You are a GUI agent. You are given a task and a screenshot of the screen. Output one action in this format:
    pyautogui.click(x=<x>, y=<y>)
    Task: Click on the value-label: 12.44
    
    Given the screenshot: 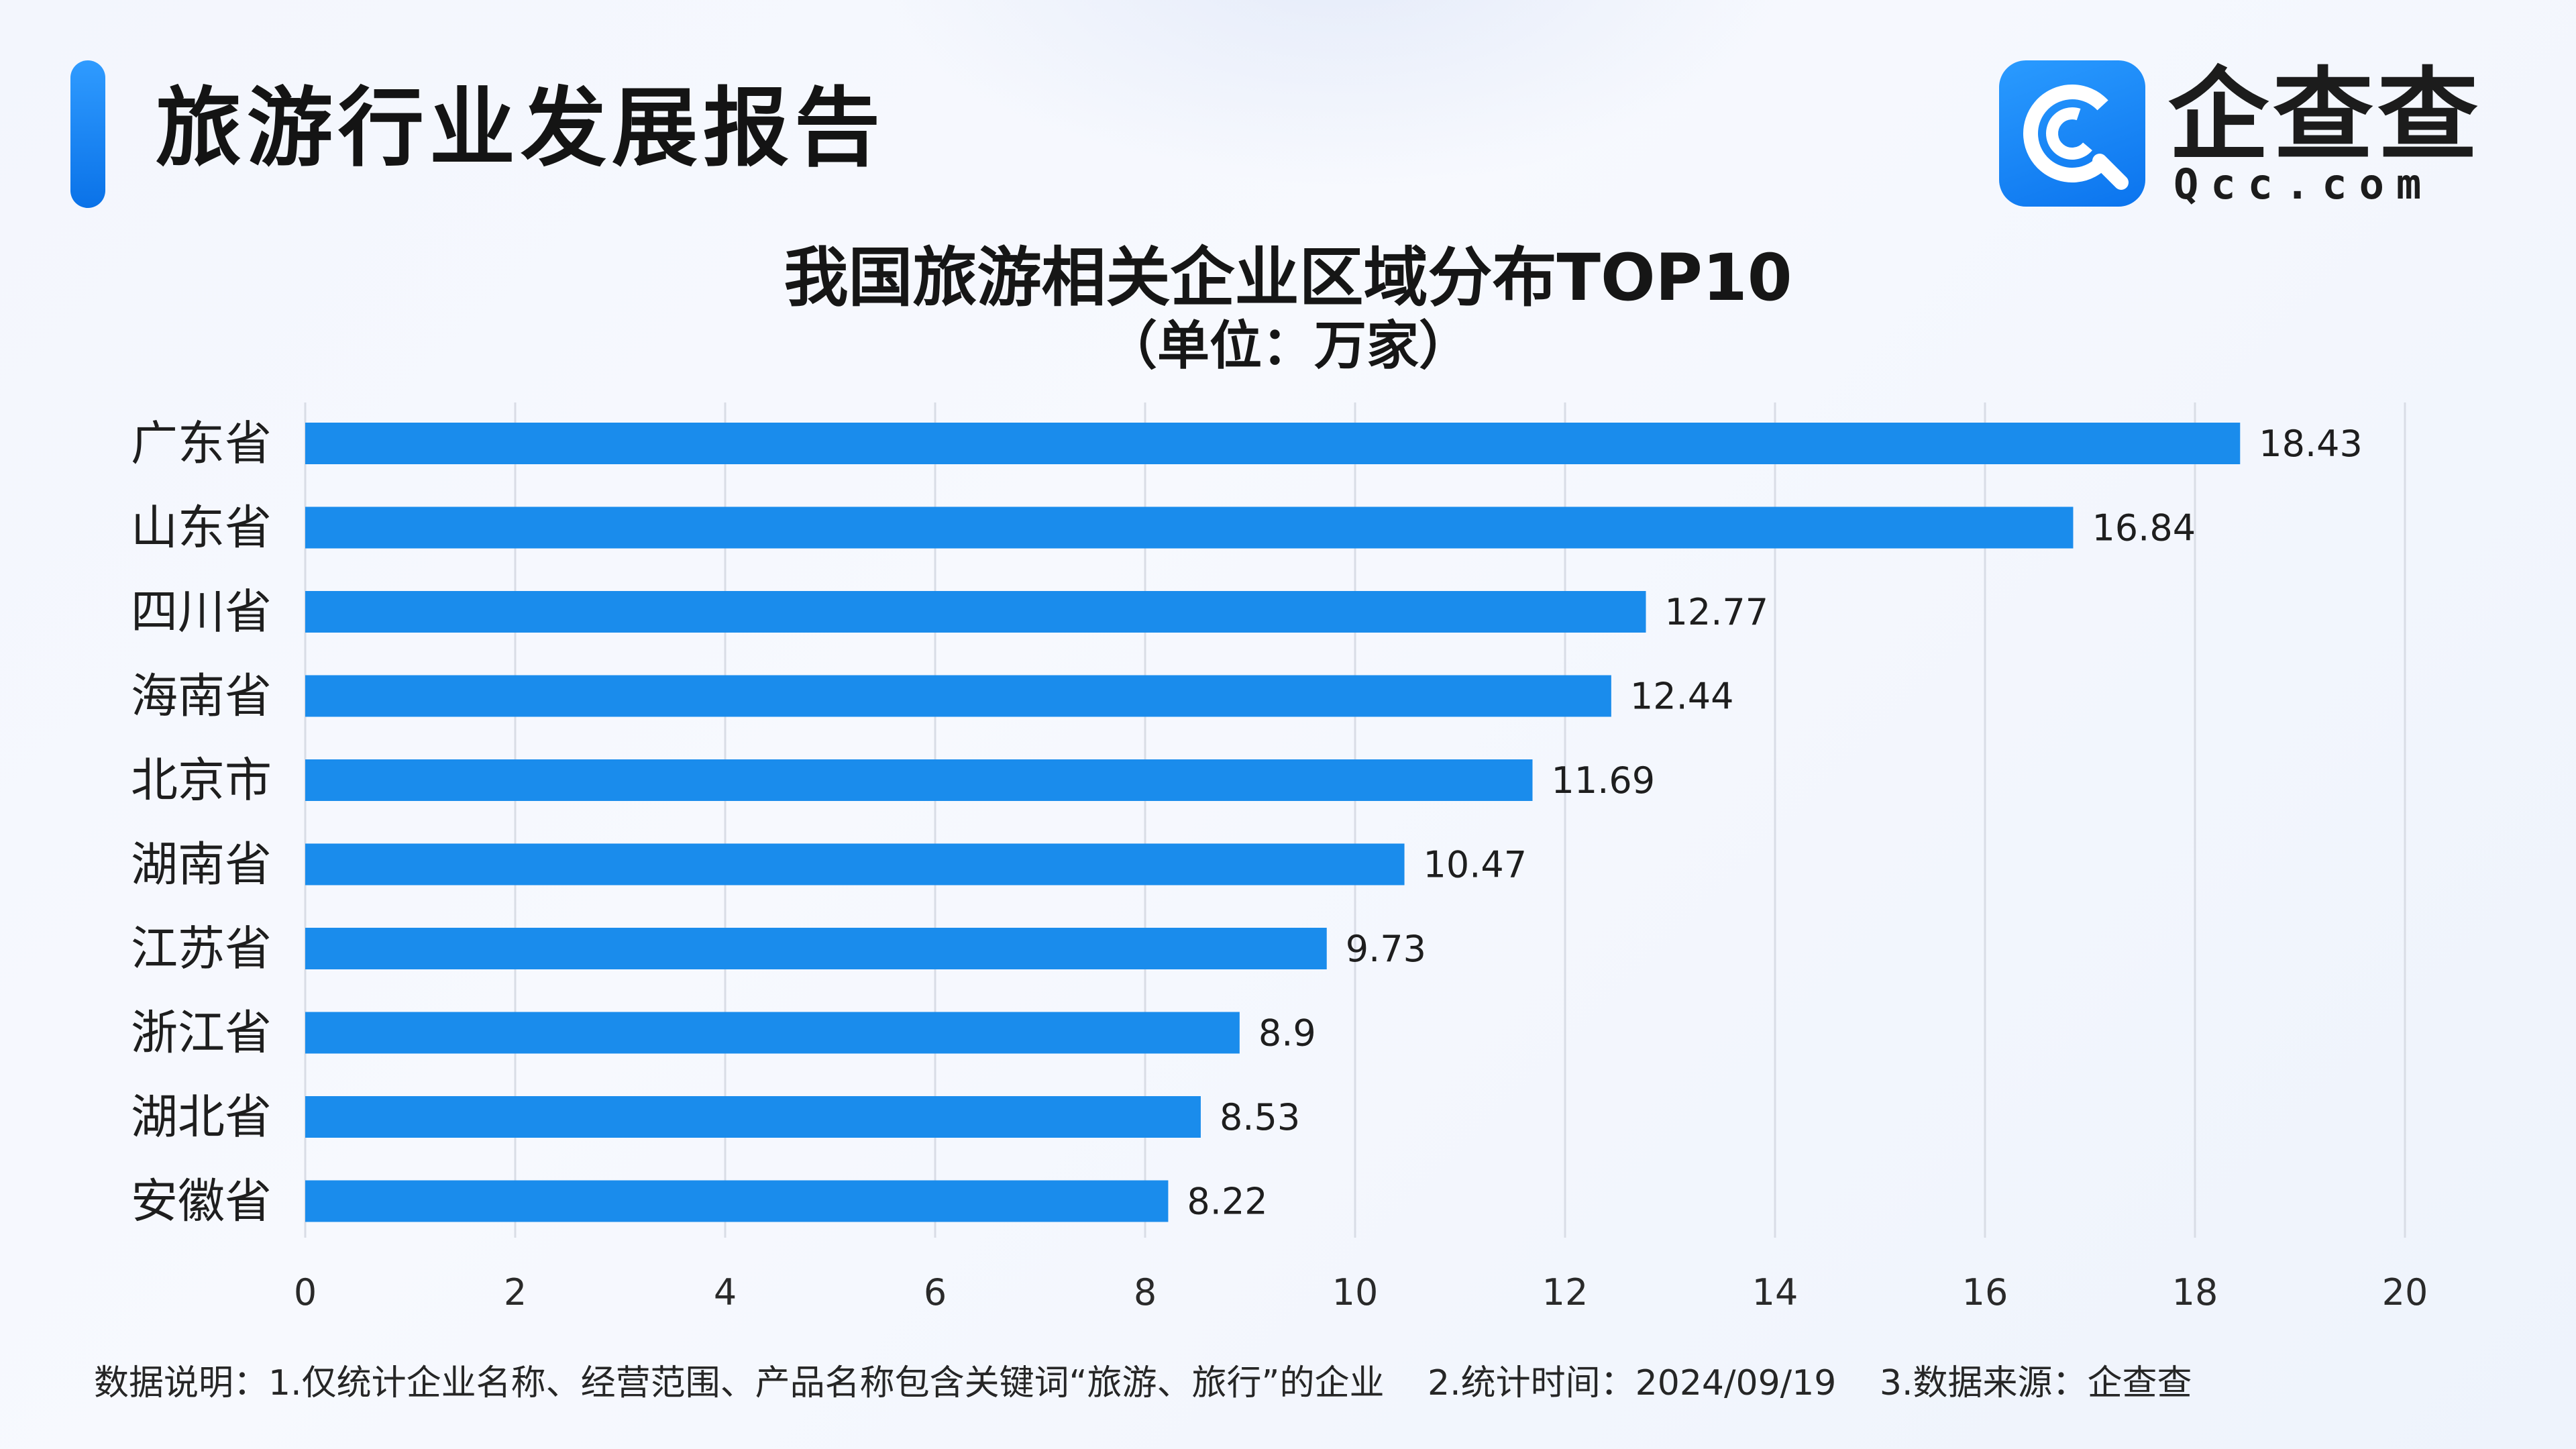 What is the action you would take?
    pyautogui.click(x=1682, y=697)
    